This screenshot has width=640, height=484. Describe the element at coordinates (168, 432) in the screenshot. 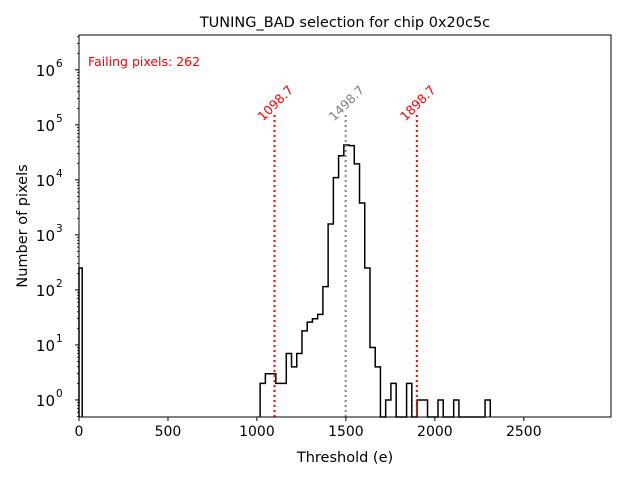

I see `x-tick-label: 500` at that location.